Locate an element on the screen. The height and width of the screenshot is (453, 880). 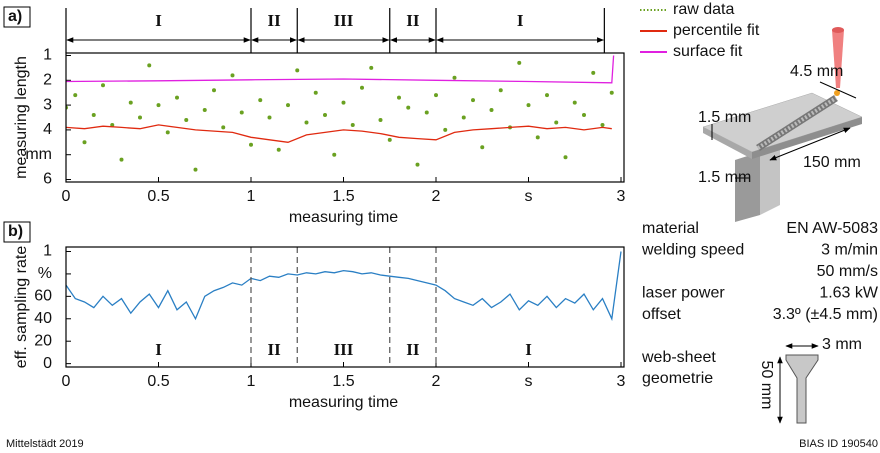
y-tick-label: 40 is located at coordinates (43, 318).